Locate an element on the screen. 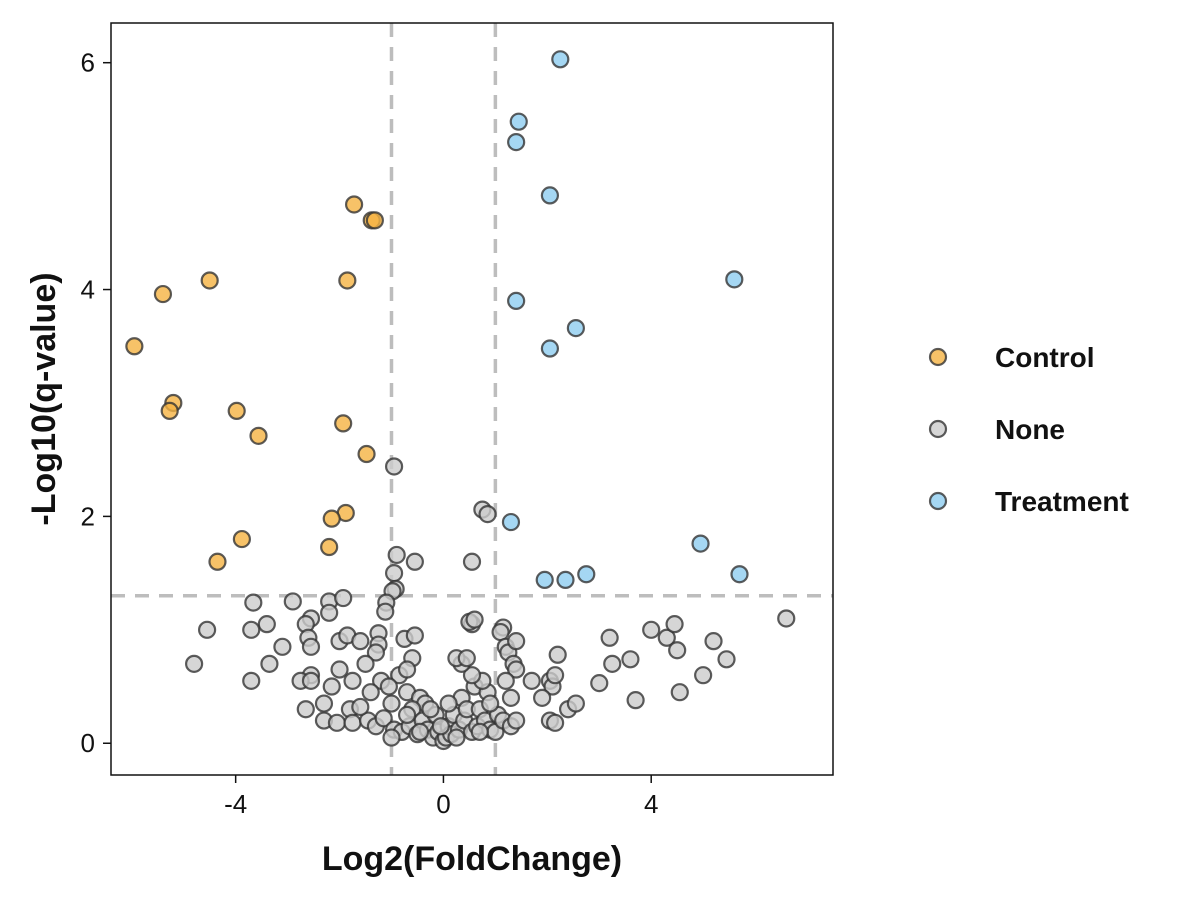  x-axis-title: Log2(FoldChange) is located at coordinates (472, 859).